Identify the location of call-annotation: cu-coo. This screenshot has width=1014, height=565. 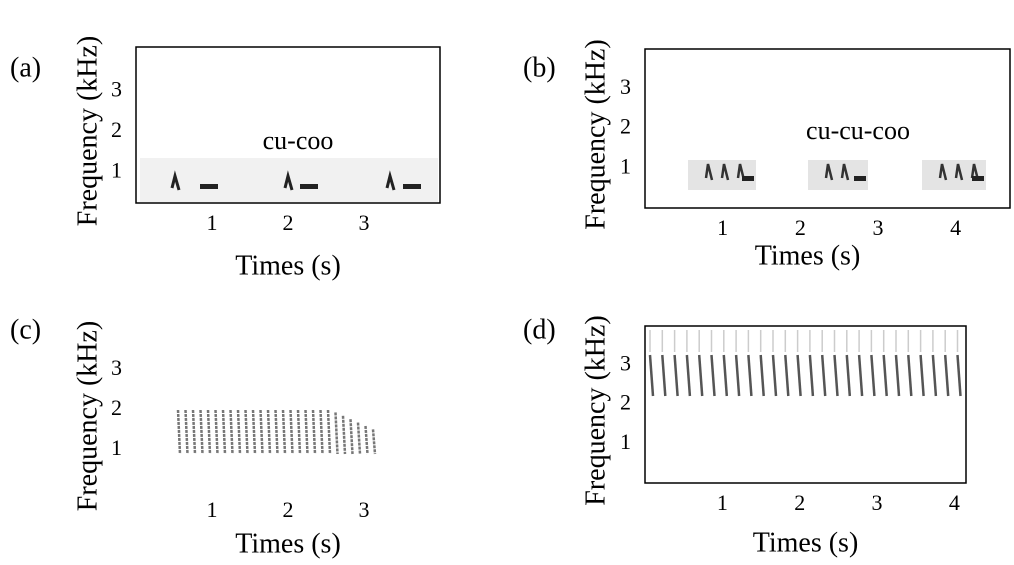
(298, 140).